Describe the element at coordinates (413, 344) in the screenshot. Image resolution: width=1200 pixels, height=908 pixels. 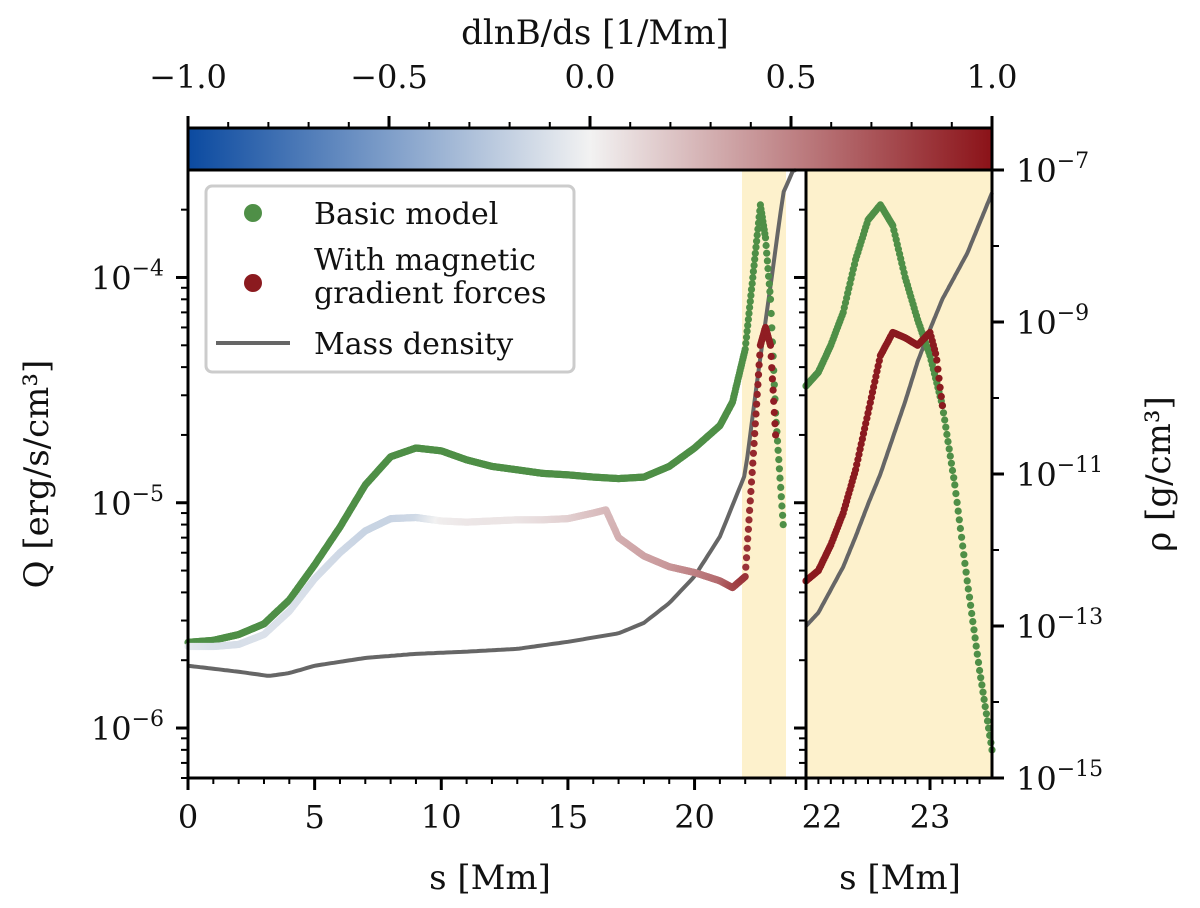
I see `legend-density-label: Mass density` at that location.